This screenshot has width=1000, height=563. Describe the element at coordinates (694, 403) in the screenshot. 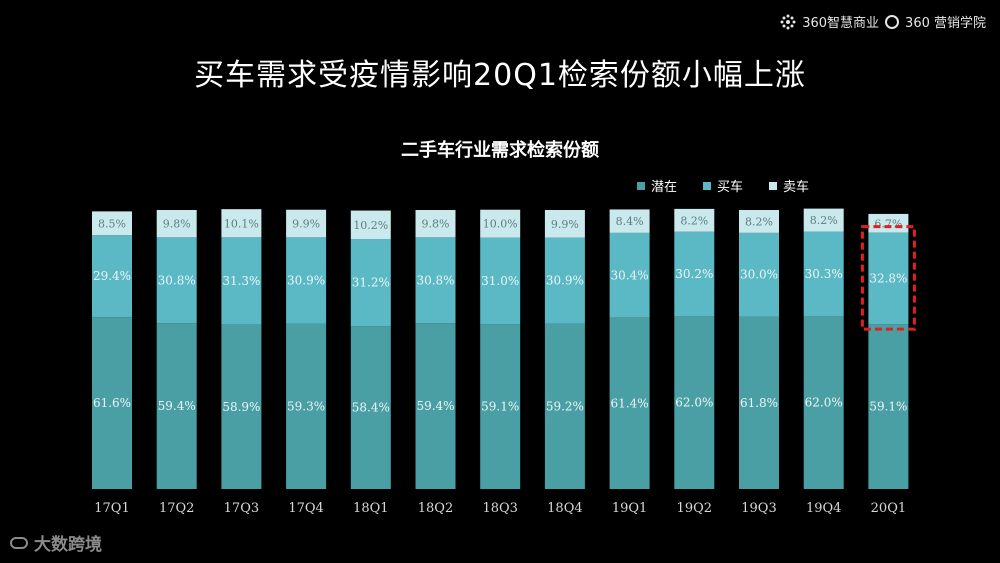

I see `data-label-19Q2-series-0: 62.0%` at that location.